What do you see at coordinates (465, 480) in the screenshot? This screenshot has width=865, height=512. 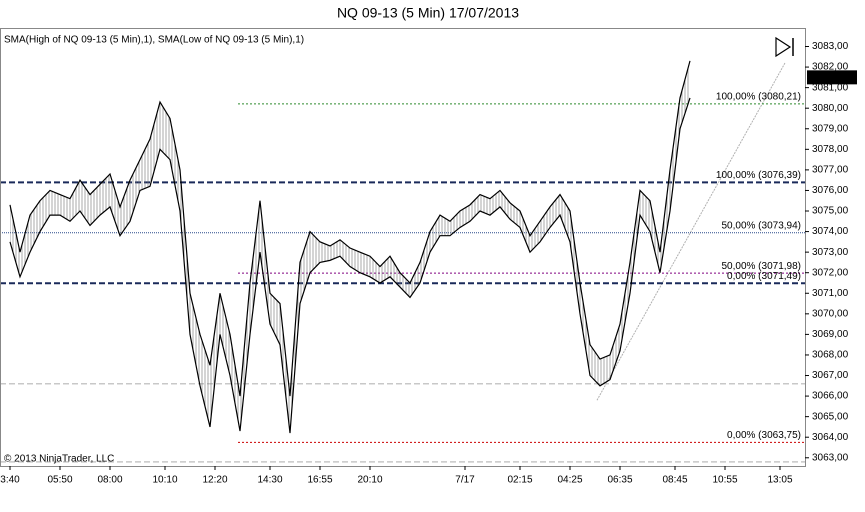 I see `x-tick-label: 7/17` at bounding box center [465, 480].